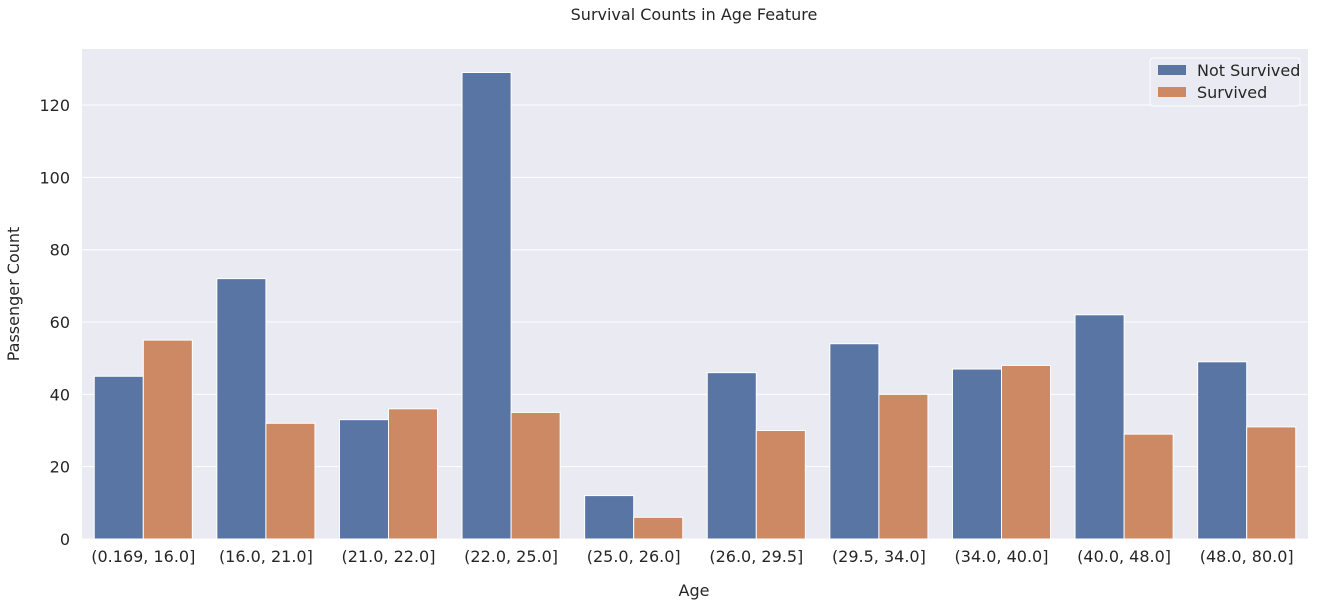  What do you see at coordinates (1172, 70) in the screenshot?
I see `legend-swatch-not-survived` at bounding box center [1172, 70].